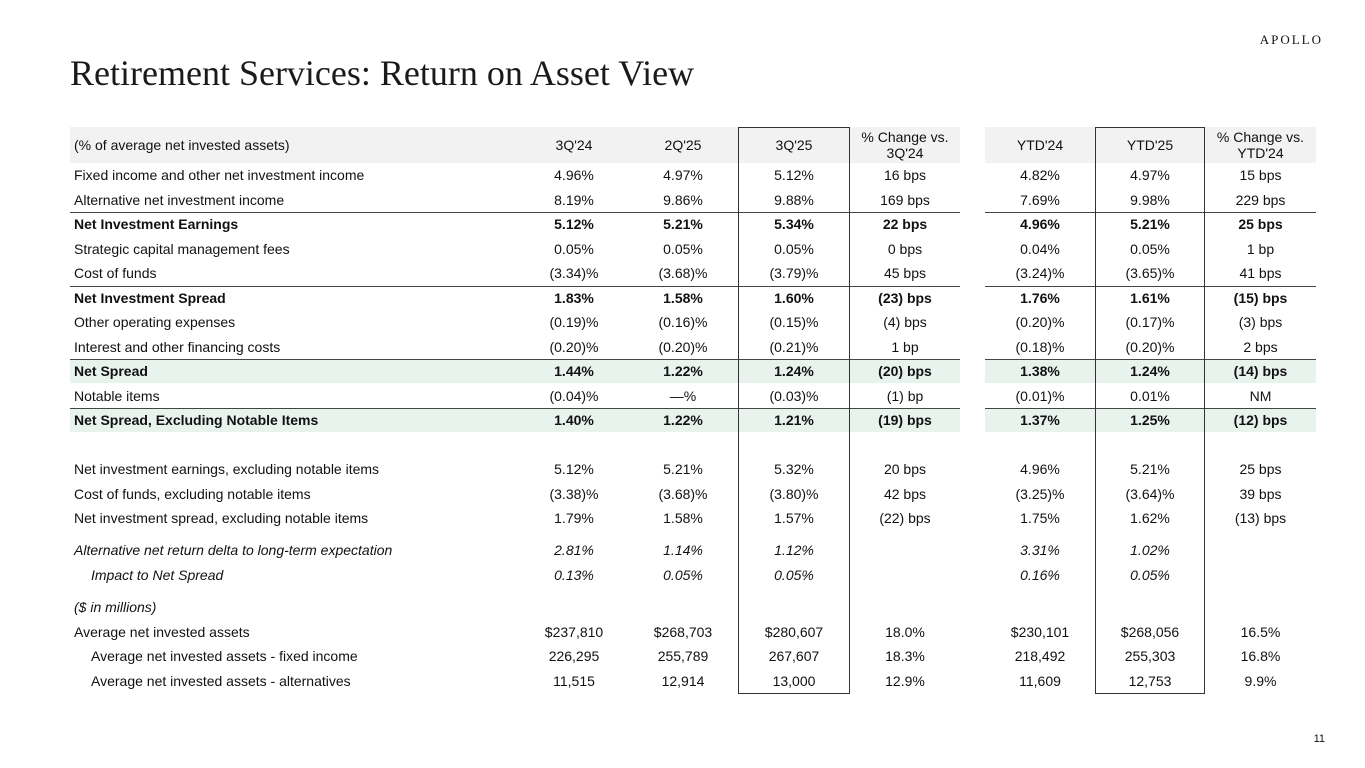  What do you see at coordinates (794, 469) in the screenshot?
I see `table-cell: 5.32%` at bounding box center [794, 469].